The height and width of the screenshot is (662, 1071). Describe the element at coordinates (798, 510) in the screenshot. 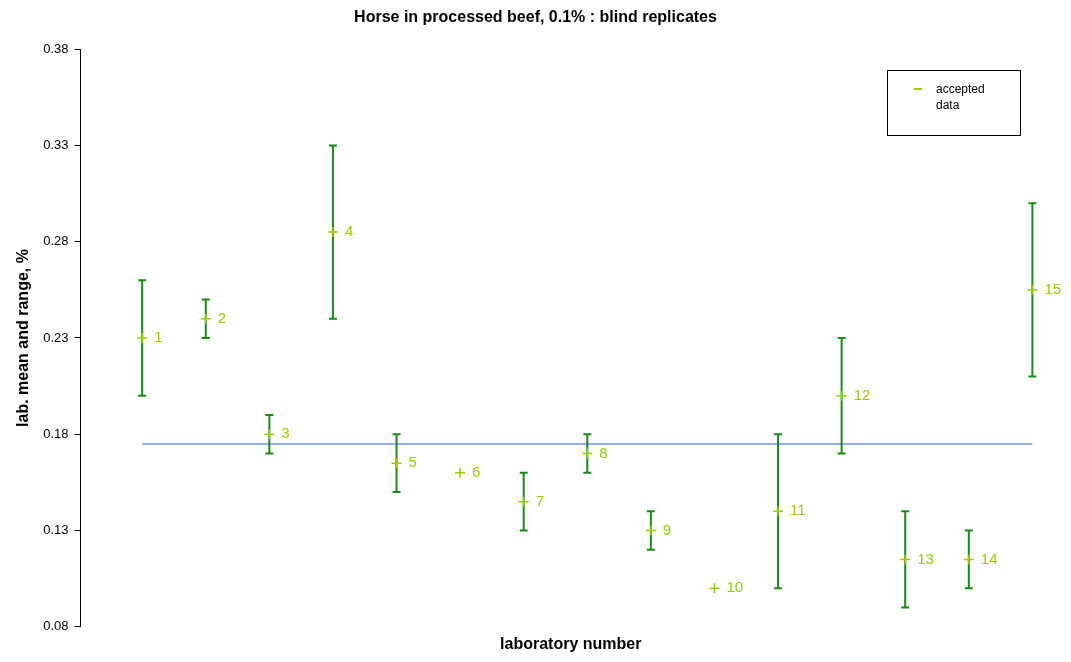

I see `x-tick-label: 11` at that location.